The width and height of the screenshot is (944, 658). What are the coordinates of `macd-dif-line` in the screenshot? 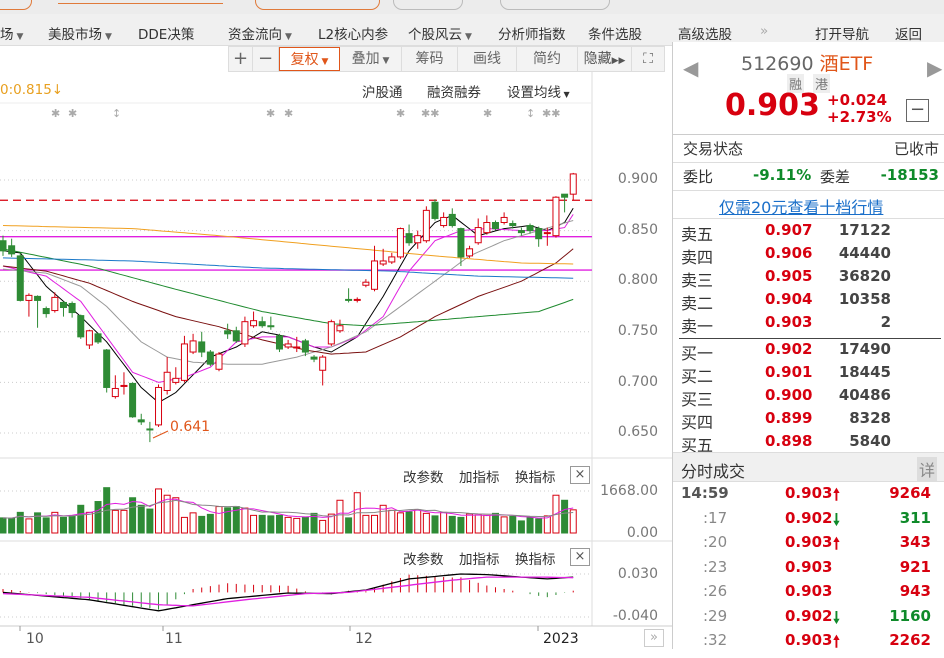 It's located at (288, 592).